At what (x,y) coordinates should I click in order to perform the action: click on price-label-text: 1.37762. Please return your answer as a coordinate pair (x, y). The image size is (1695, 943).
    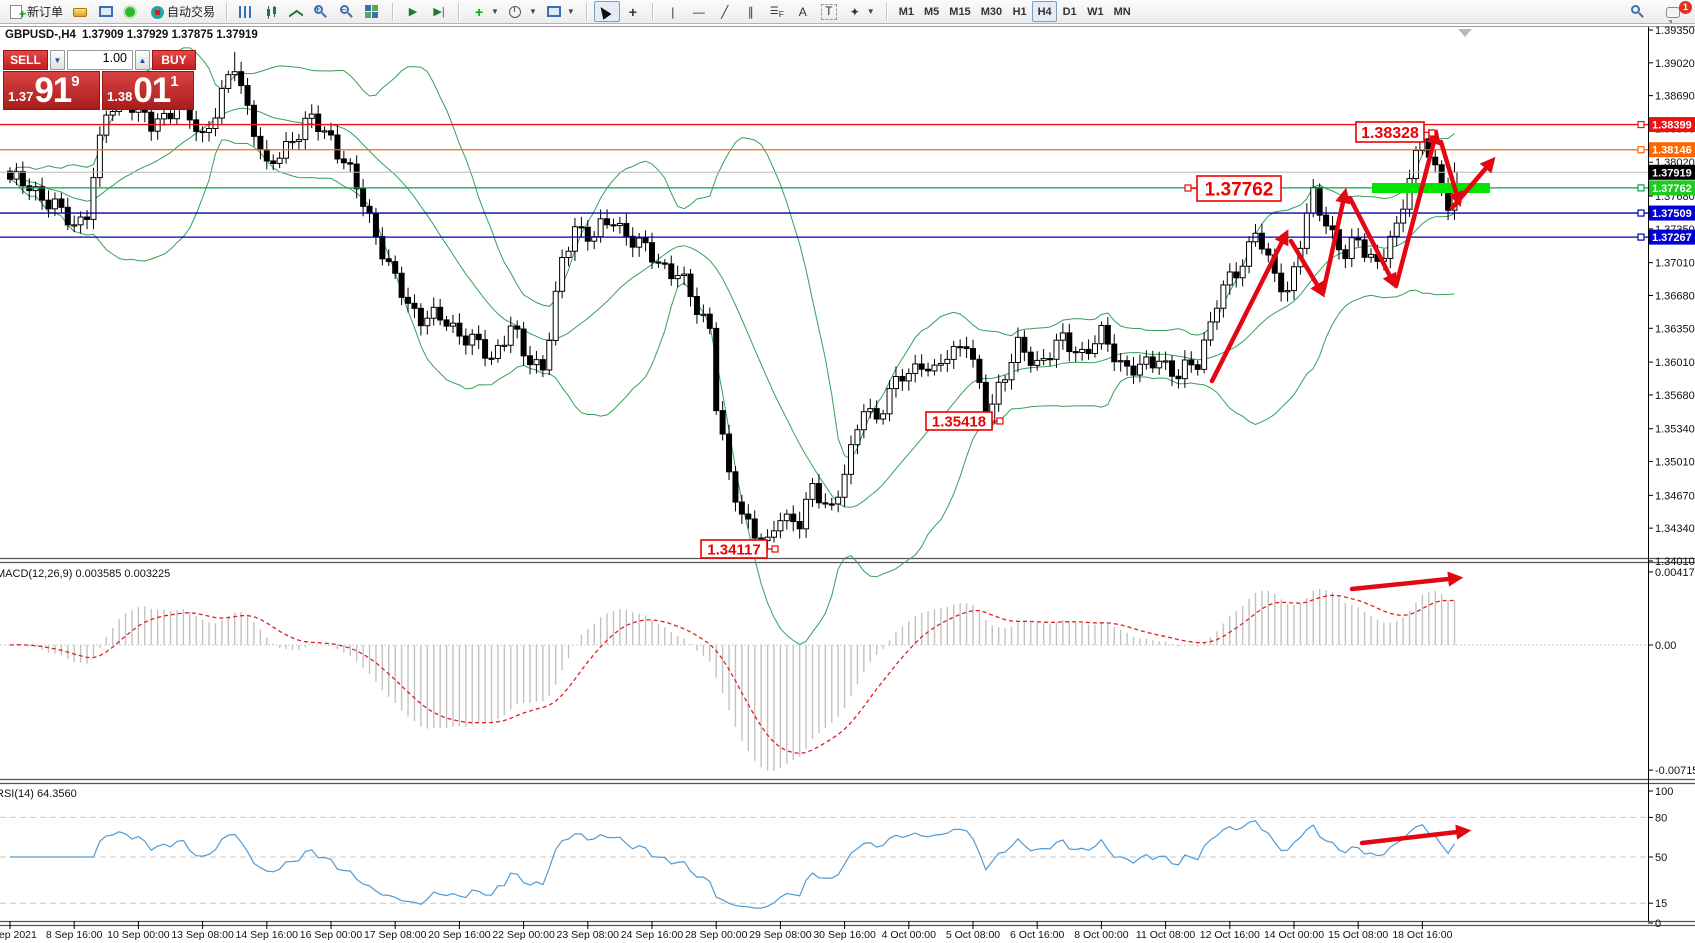
    Looking at the image, I should click on (1239, 189).